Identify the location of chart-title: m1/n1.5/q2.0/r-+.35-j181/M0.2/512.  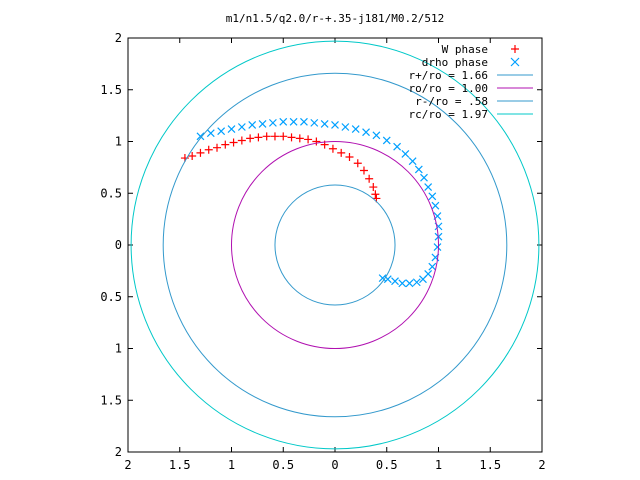
(335, 18).